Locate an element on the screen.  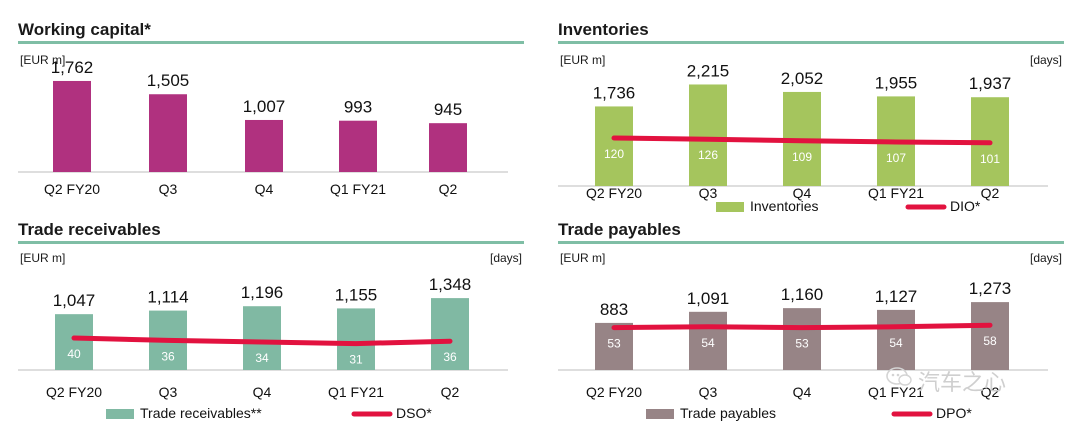
chart-title: Trade payables is located at coordinates (619, 229).